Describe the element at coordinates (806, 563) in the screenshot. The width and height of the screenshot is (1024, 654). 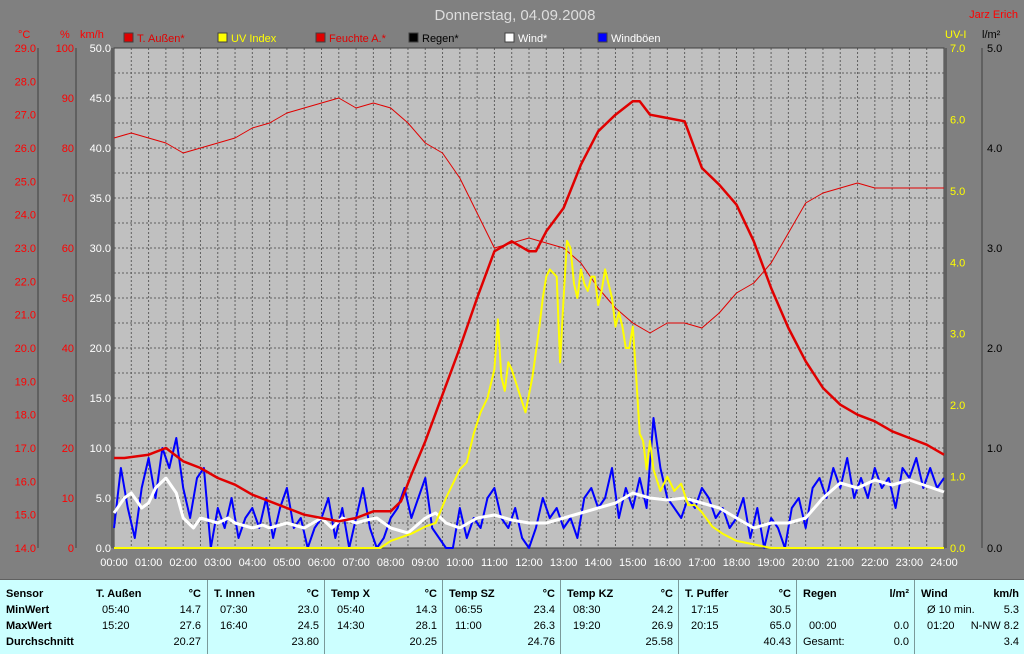
I see `tick-label-time: 20:00` at that location.